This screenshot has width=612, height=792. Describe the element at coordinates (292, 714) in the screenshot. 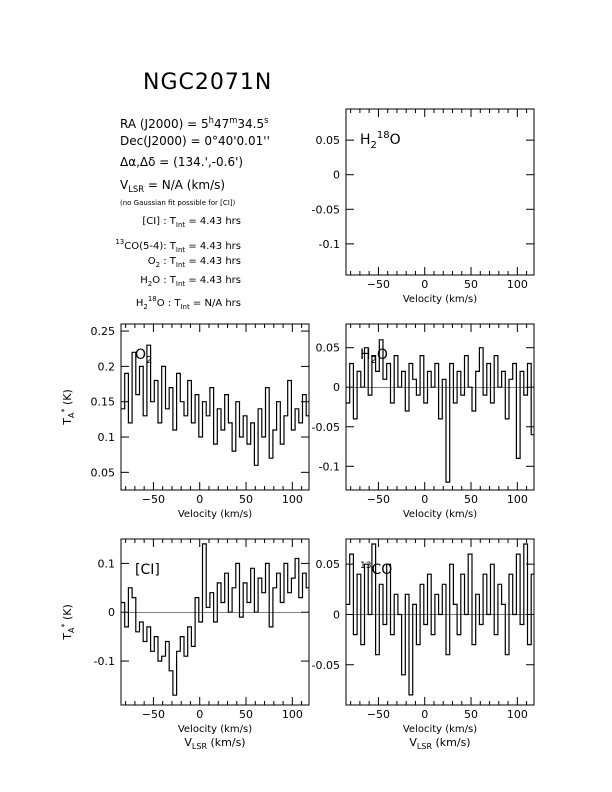

I see `x-tick-label-bottom-left: 100` at that location.